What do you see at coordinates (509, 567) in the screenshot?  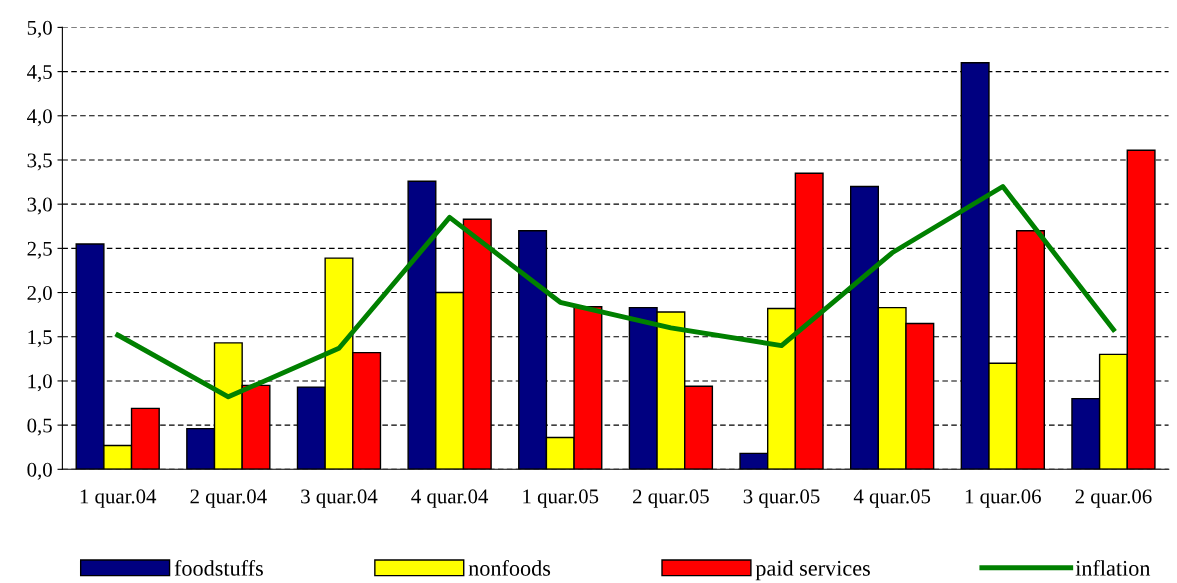 I see `legend-label: nonfoods` at bounding box center [509, 567].